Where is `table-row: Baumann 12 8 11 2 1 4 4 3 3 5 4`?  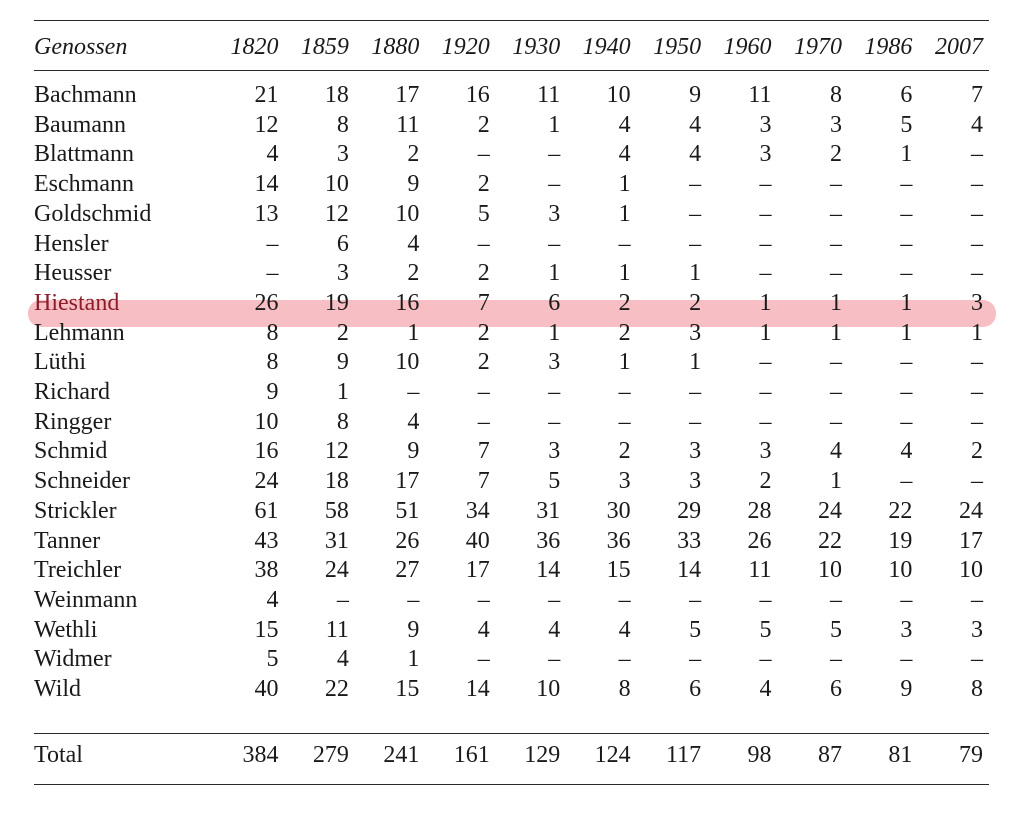 table-row: Baumann 12 8 11 2 1 4 4 3 3 5 4 is located at coordinates (511, 126).